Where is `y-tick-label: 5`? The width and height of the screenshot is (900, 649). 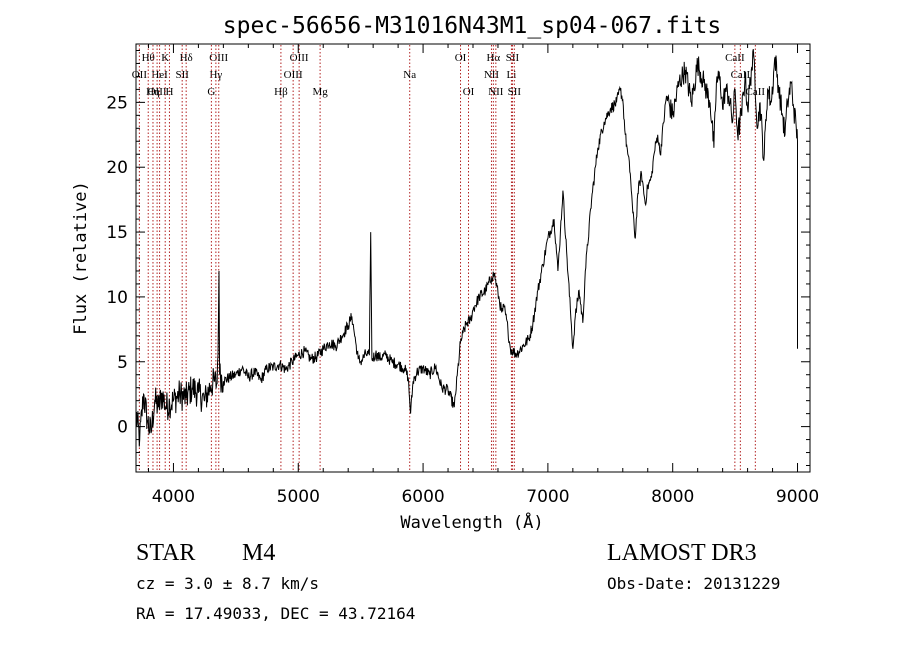 y-tick-label: 5 is located at coordinates (122, 363).